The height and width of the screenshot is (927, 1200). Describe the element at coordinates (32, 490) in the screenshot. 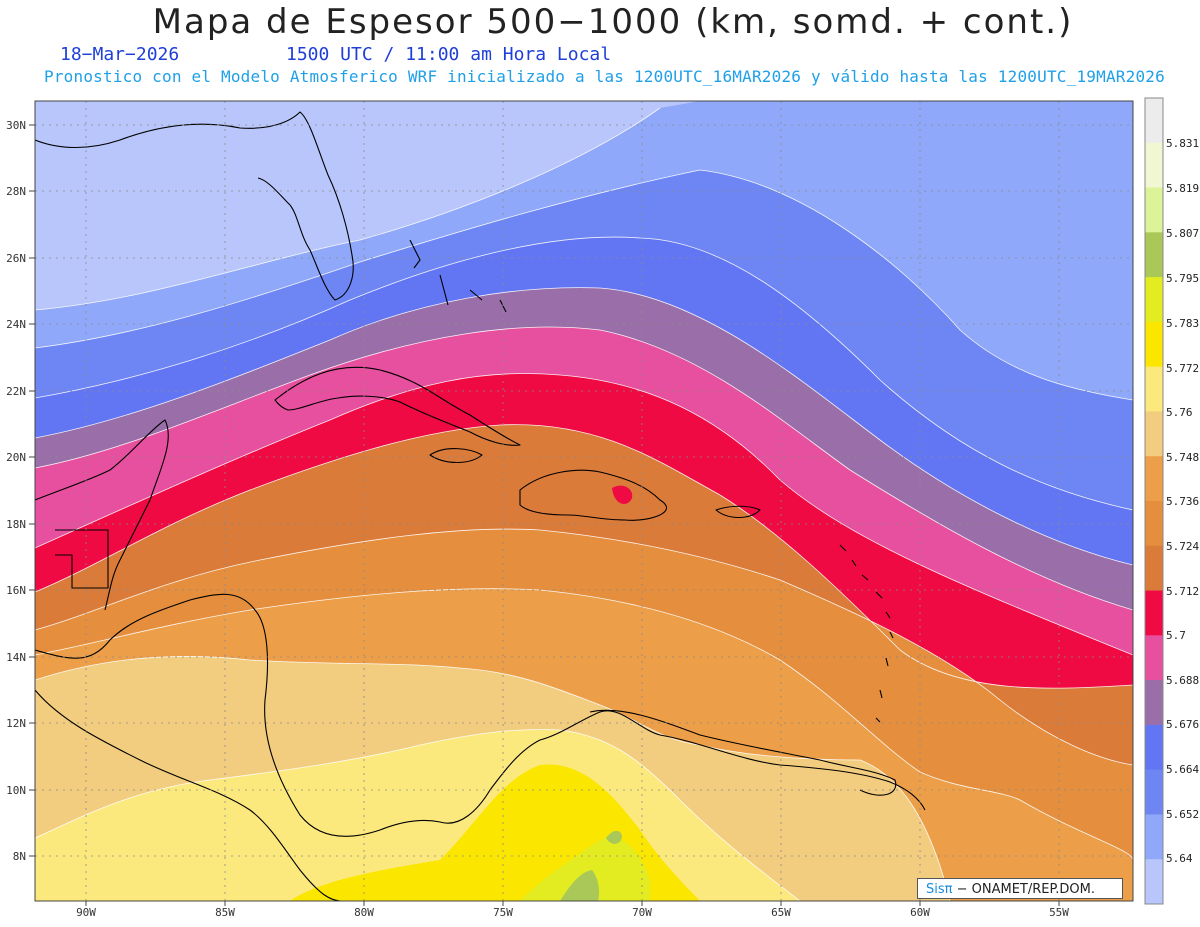

I see `lat-ticks` at that location.